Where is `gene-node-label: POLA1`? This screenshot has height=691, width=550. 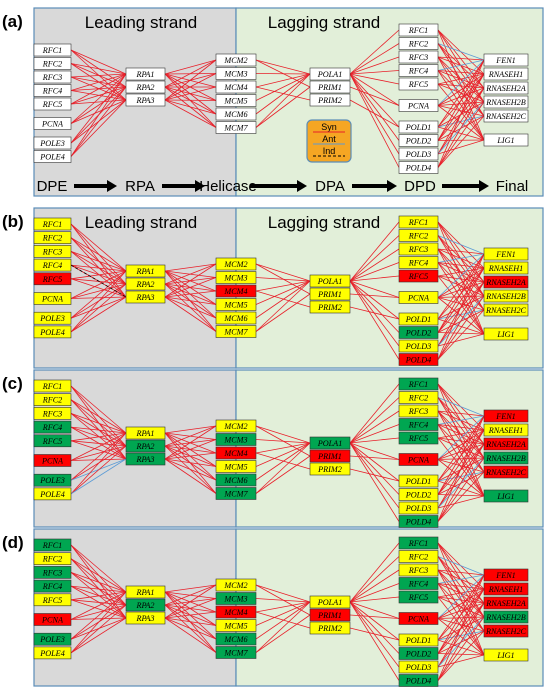
gene-node-label: POLA1 is located at coordinates (330, 443).